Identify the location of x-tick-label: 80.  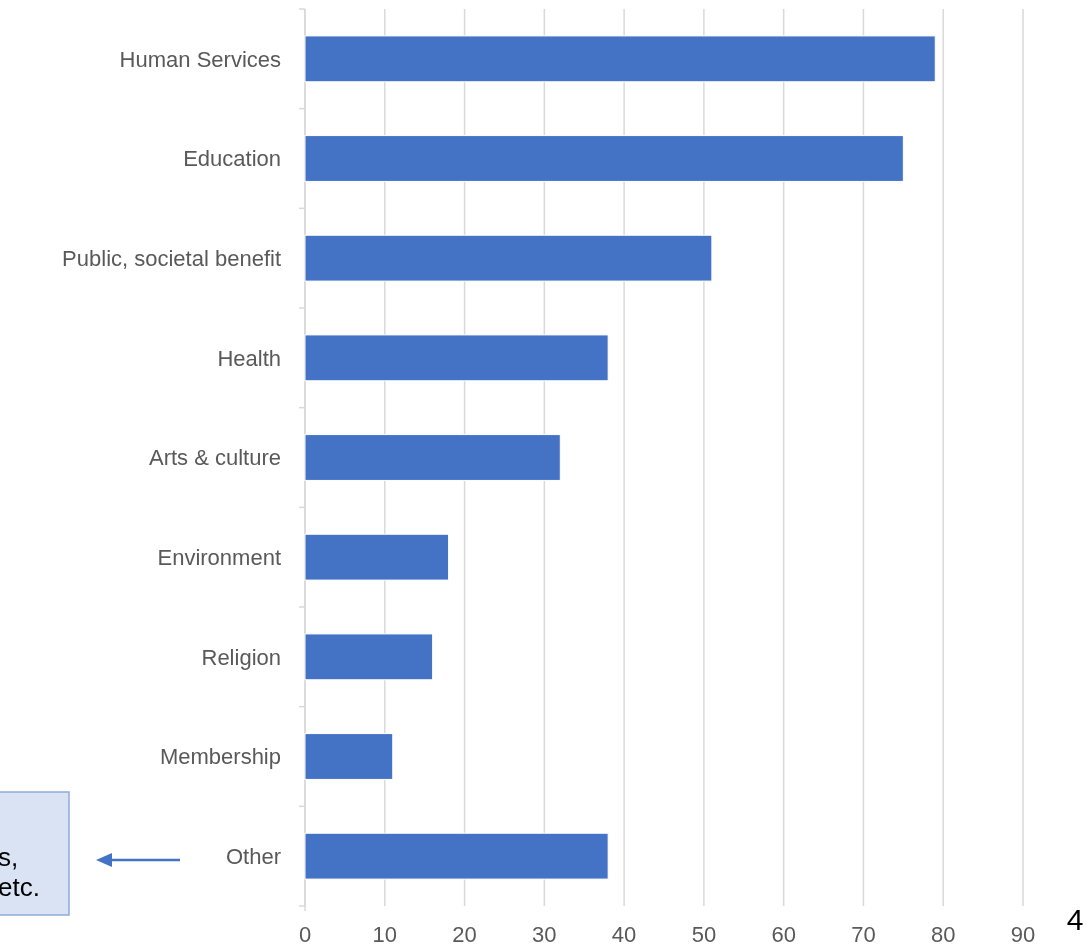
(943, 934).